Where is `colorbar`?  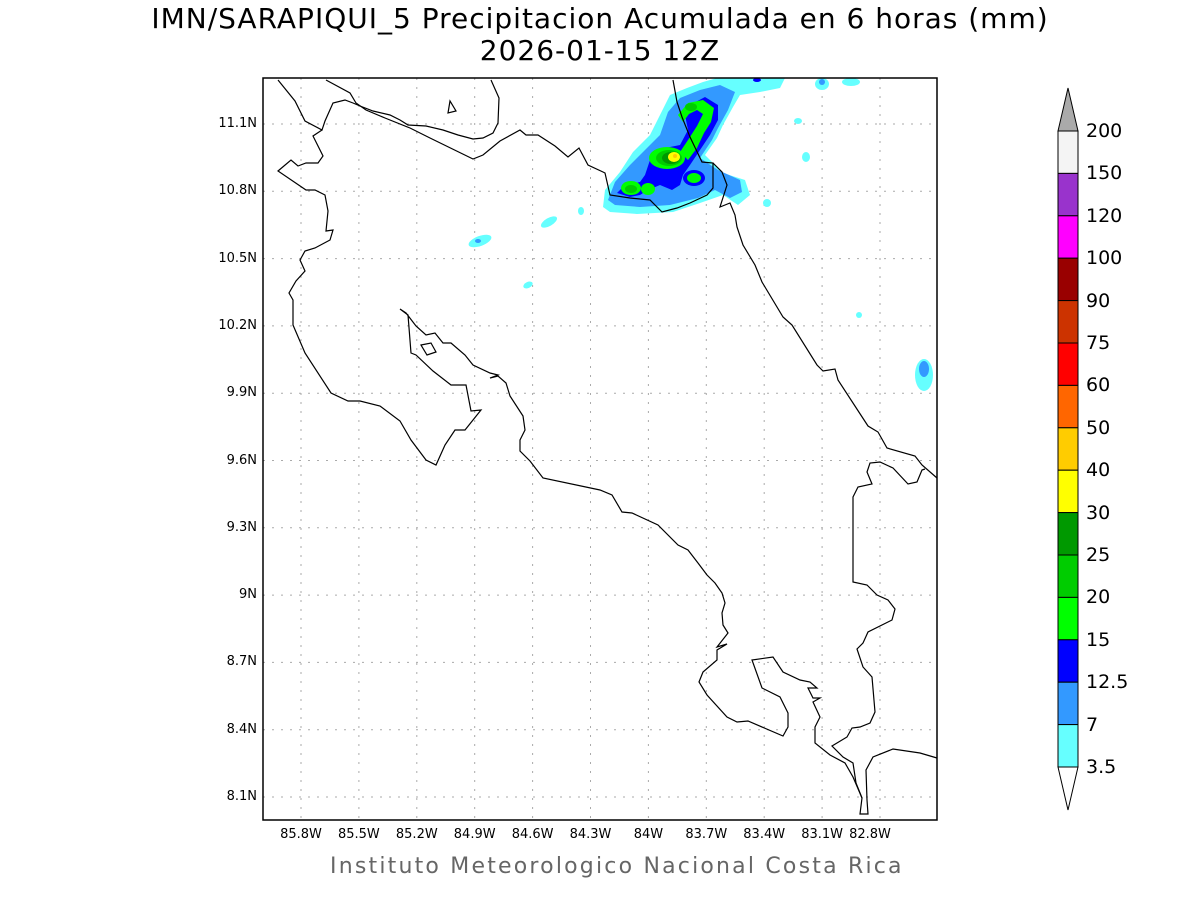 colorbar is located at coordinates (1068, 449).